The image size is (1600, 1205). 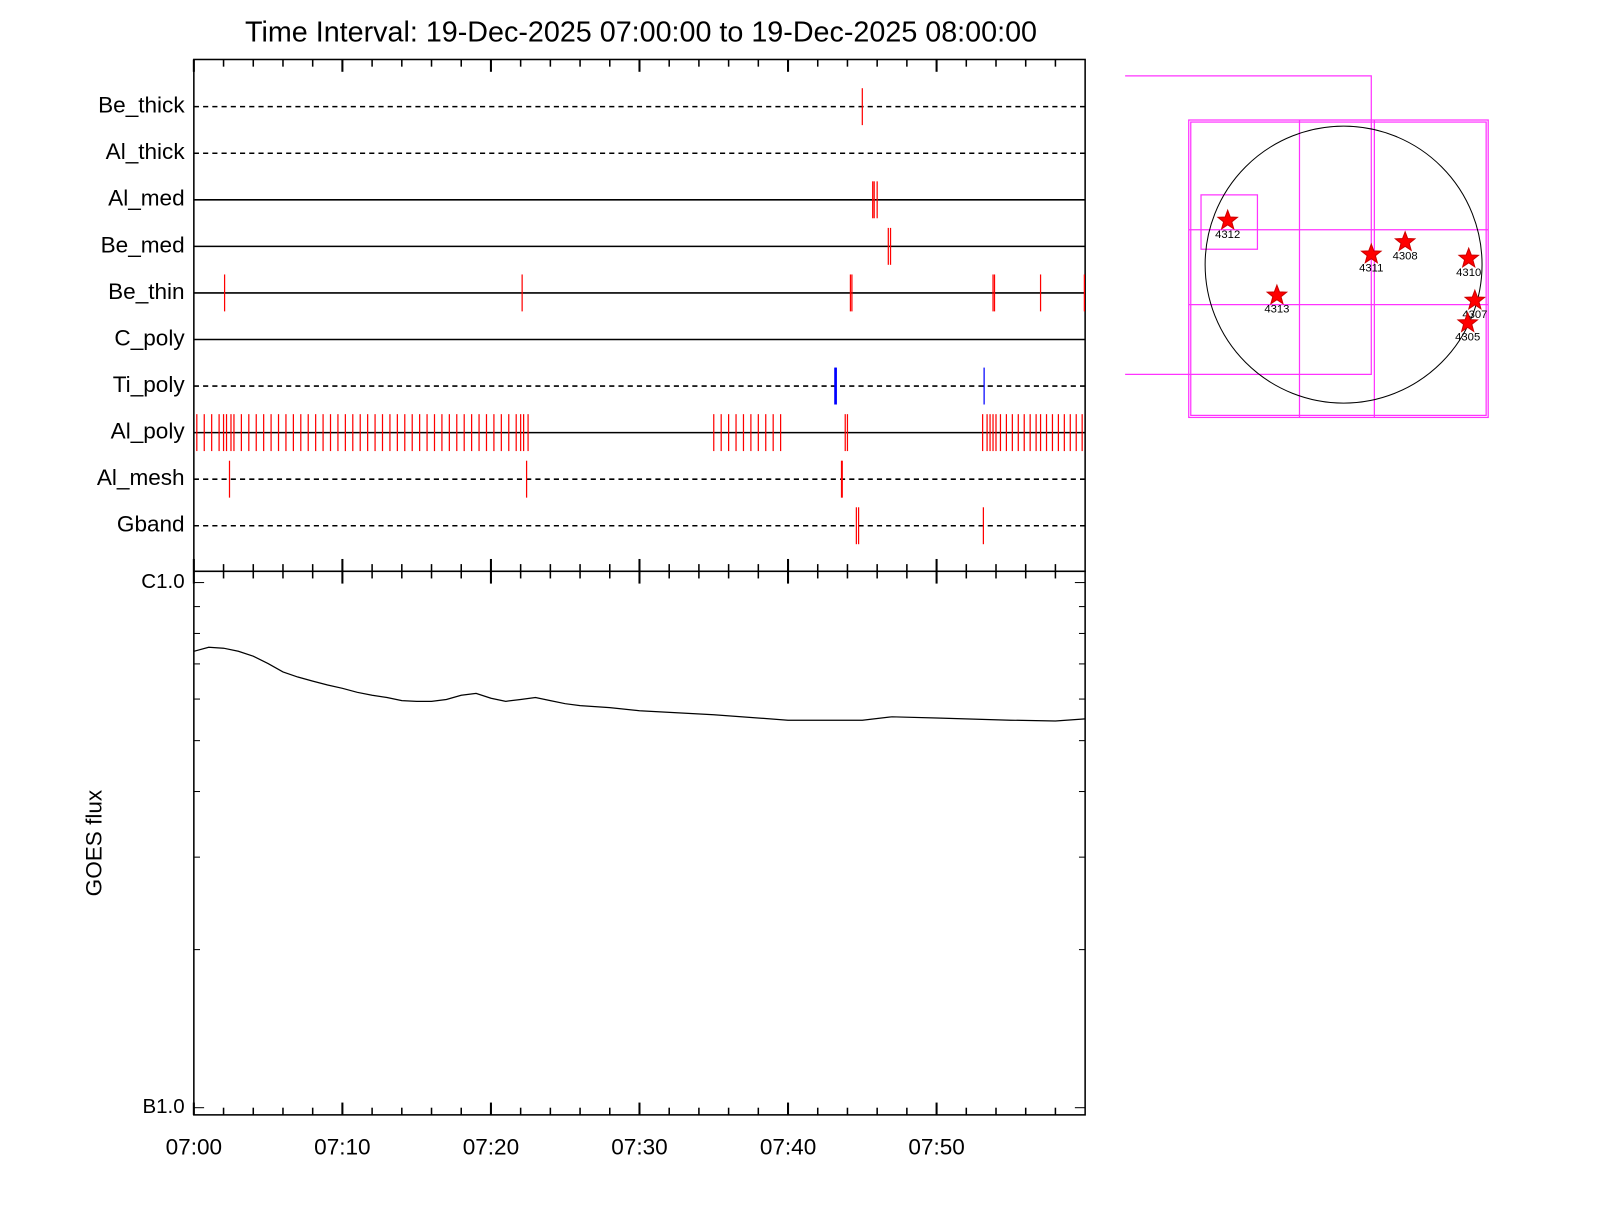 I want to click on region-label: 4311, so click(x=1371, y=269).